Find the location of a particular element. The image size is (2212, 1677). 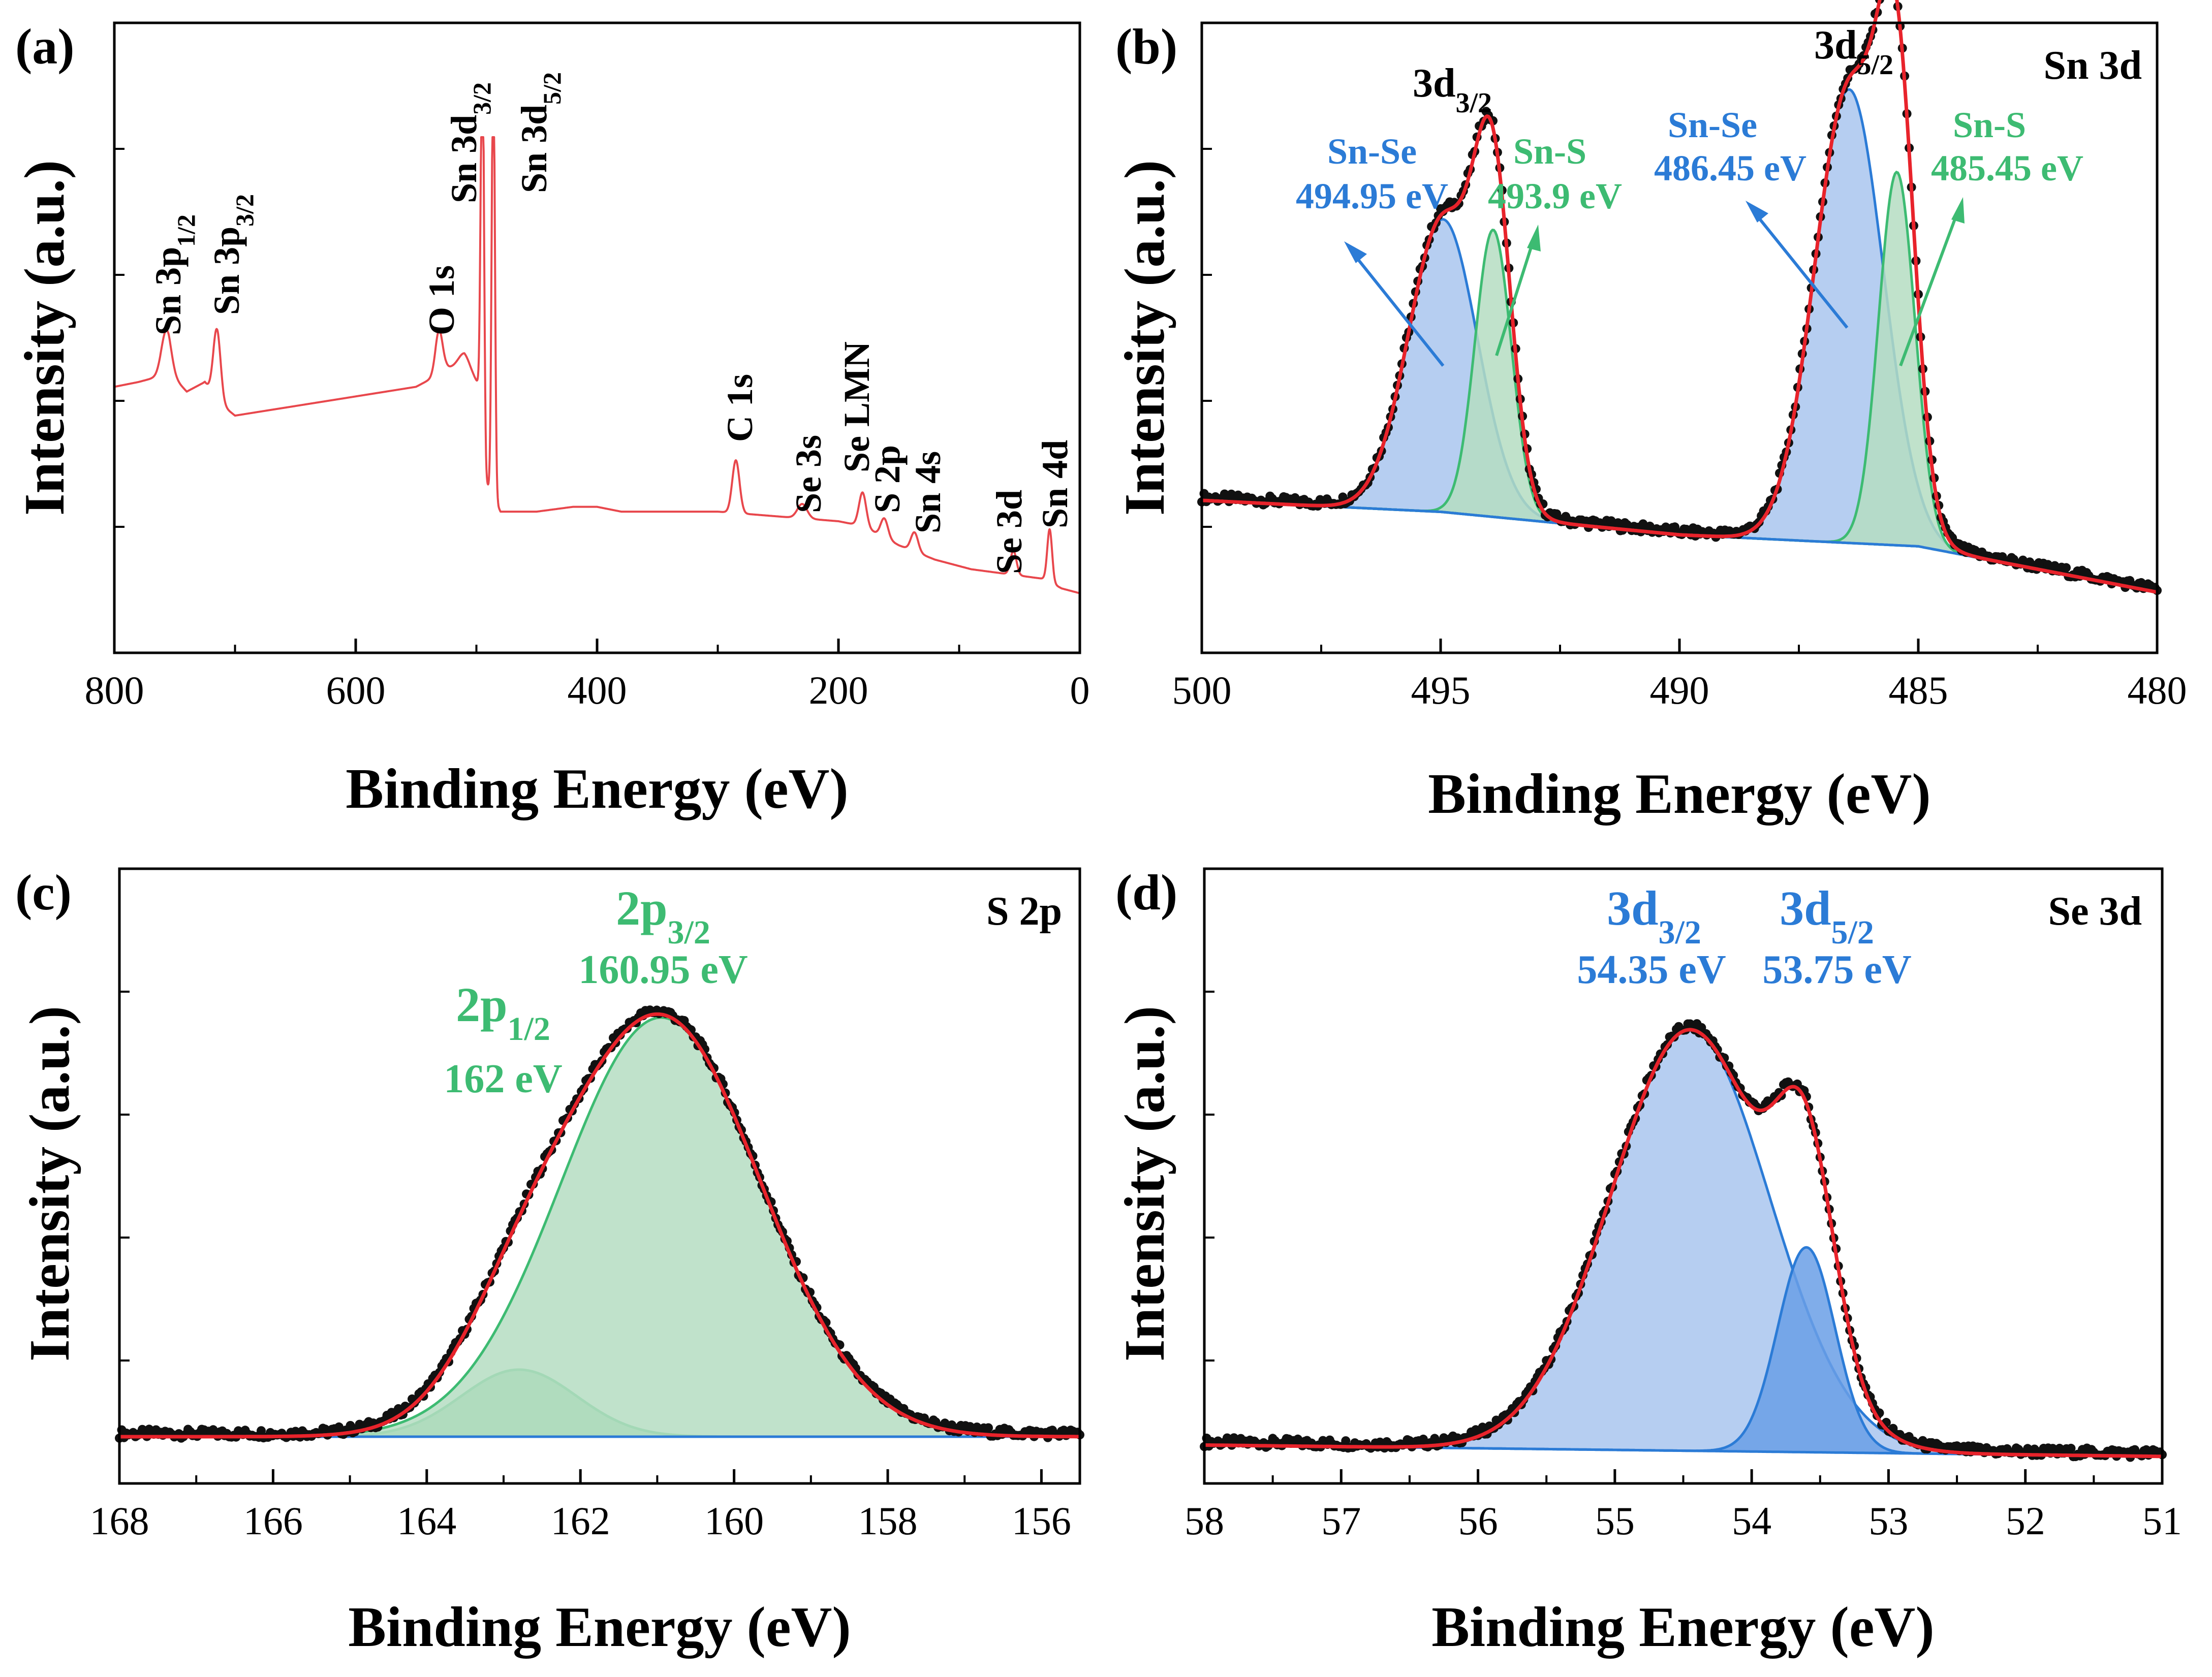

x-tick-label-600: 600 is located at coordinates (356, 690).